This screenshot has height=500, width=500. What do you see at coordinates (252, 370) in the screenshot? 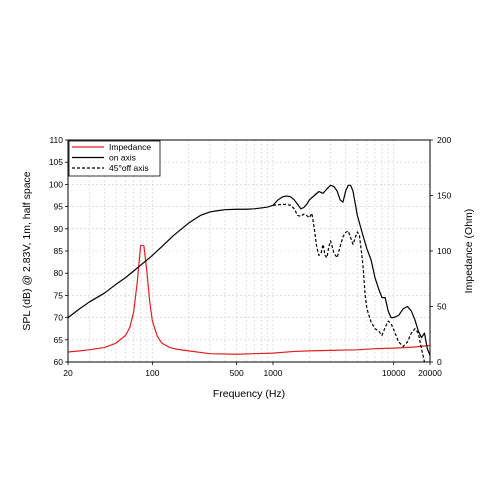
I see `x-axis-ticks: 20 100 500 1000 10000 20000` at bounding box center [252, 370].